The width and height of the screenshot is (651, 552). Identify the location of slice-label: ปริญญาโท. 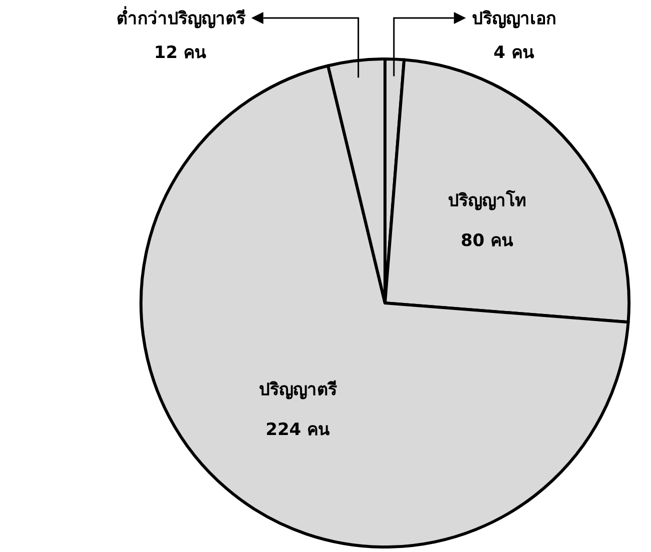
(487, 200).